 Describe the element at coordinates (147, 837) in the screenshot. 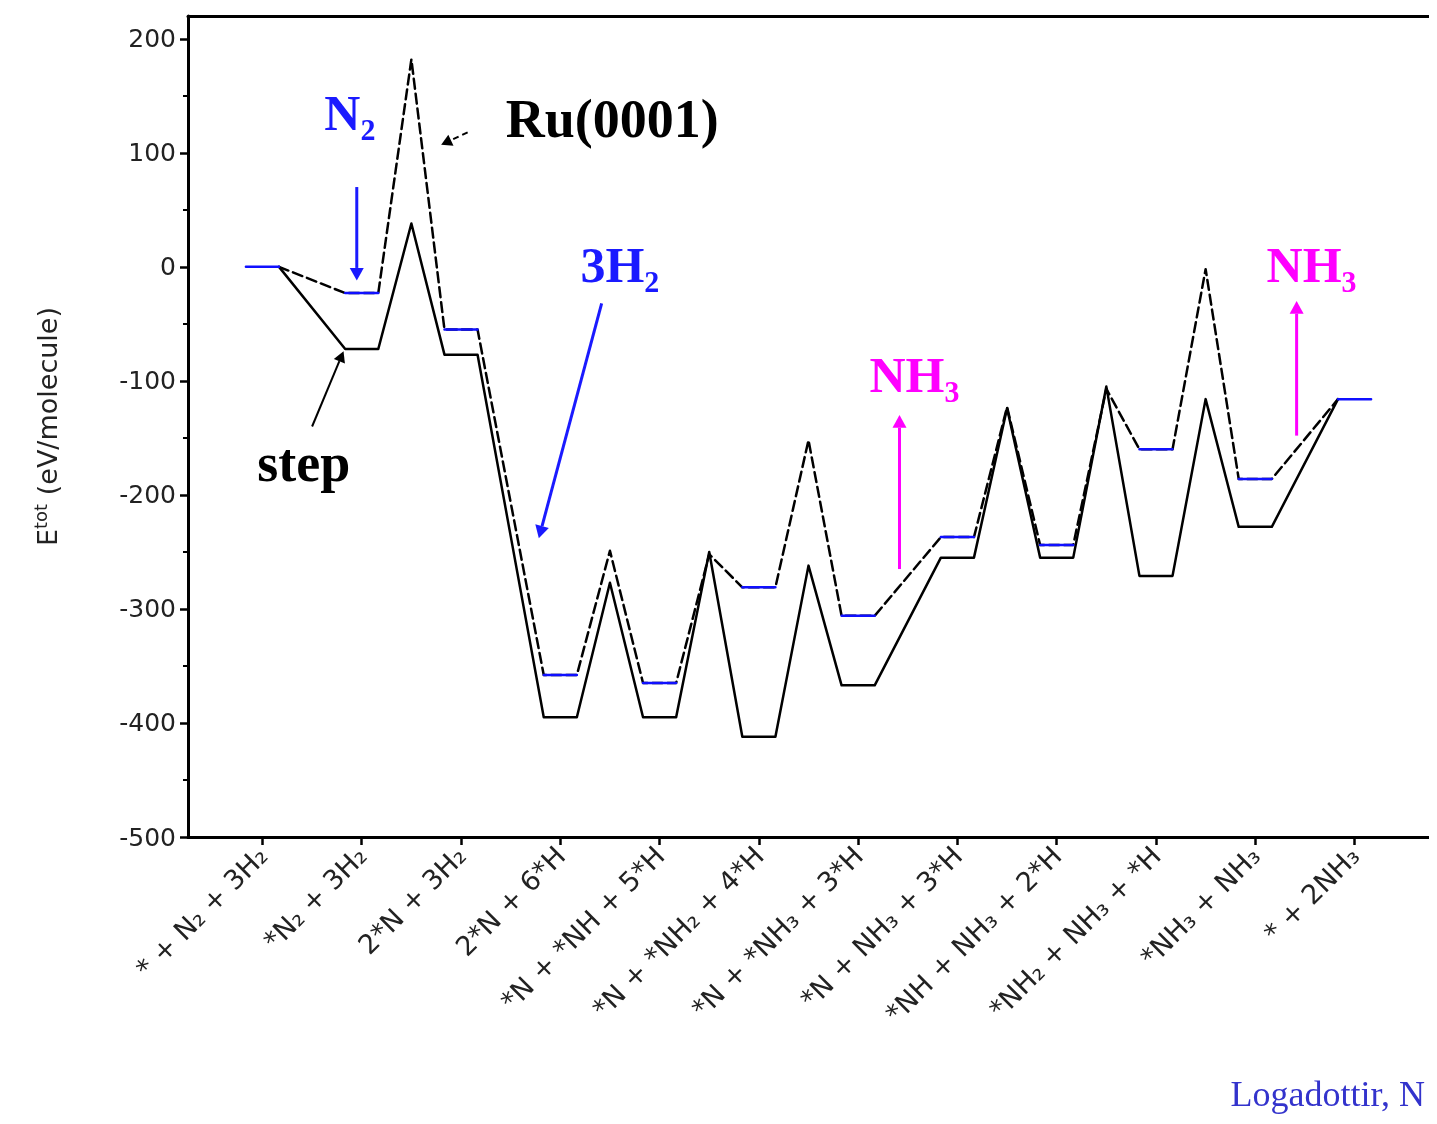

I see `y-tick-label: -500` at that location.